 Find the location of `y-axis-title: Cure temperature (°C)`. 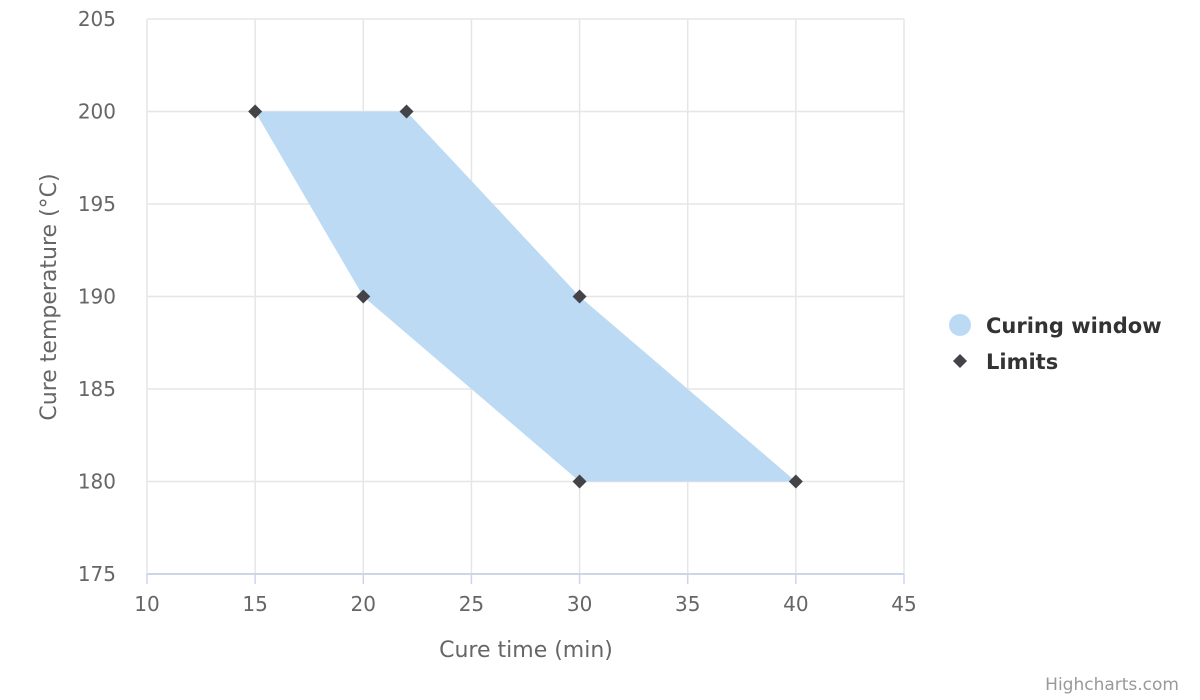

y-axis-title: Cure temperature (°C) is located at coordinates (49, 296).